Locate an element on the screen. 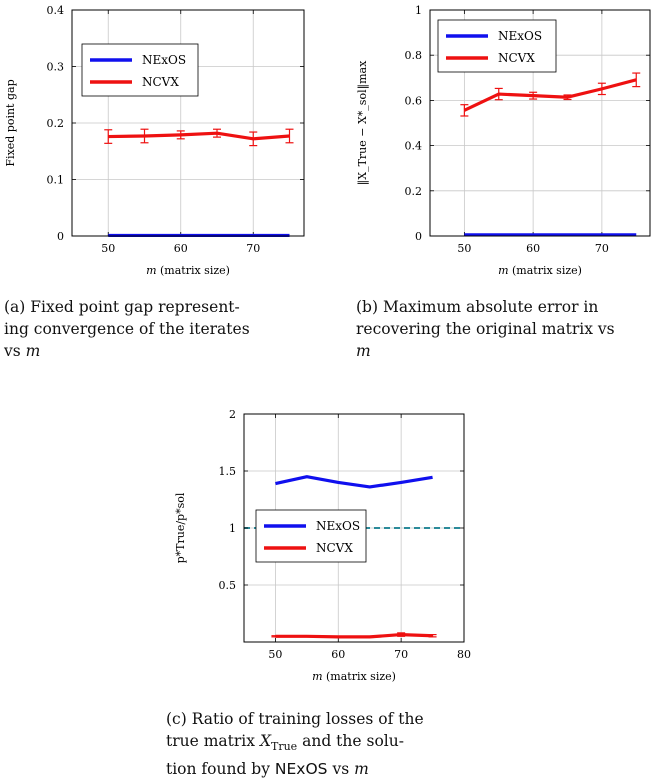  caption-c-line-2: true matrix XTrue and the solu- is located at coordinates (336, 744).